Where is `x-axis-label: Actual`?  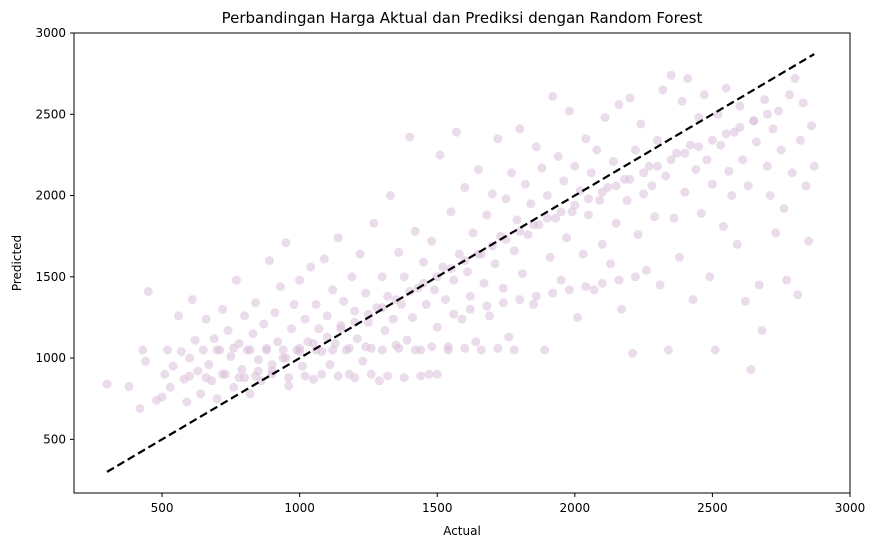 x-axis-label: Actual is located at coordinates (462, 531).